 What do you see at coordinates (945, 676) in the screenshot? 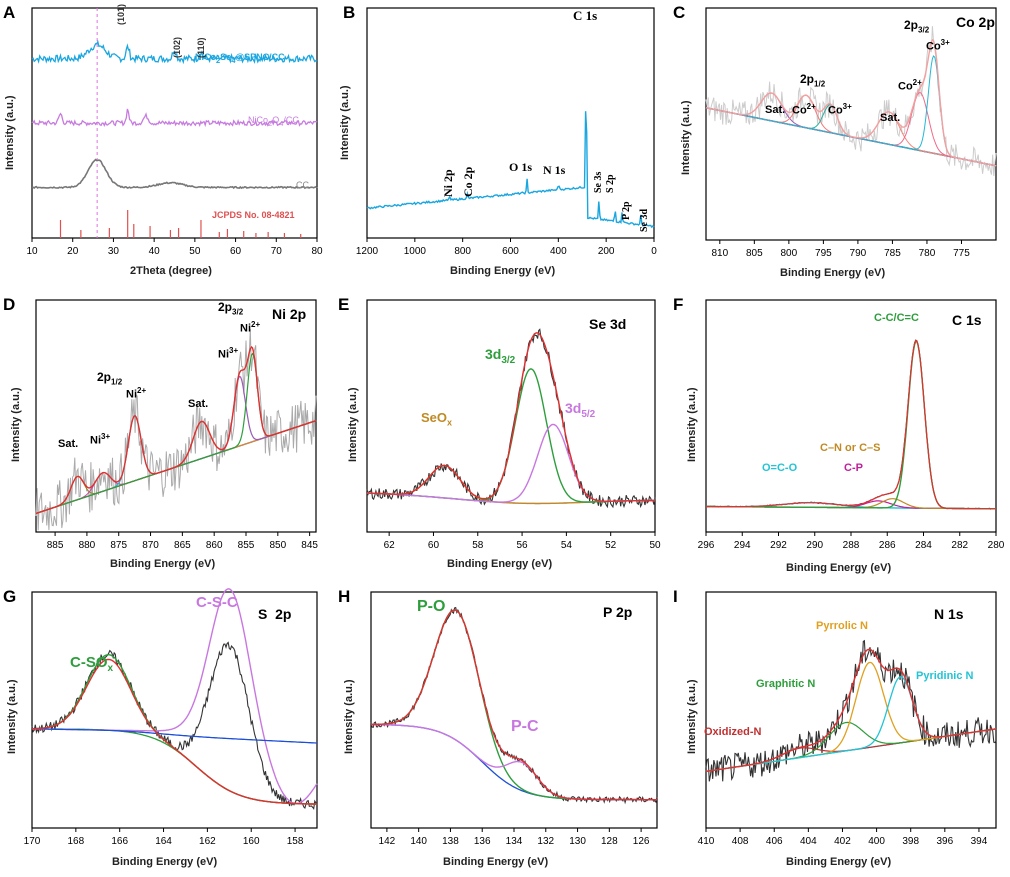
I see `peak-pyridinic: Pyridinic N` at bounding box center [945, 676].